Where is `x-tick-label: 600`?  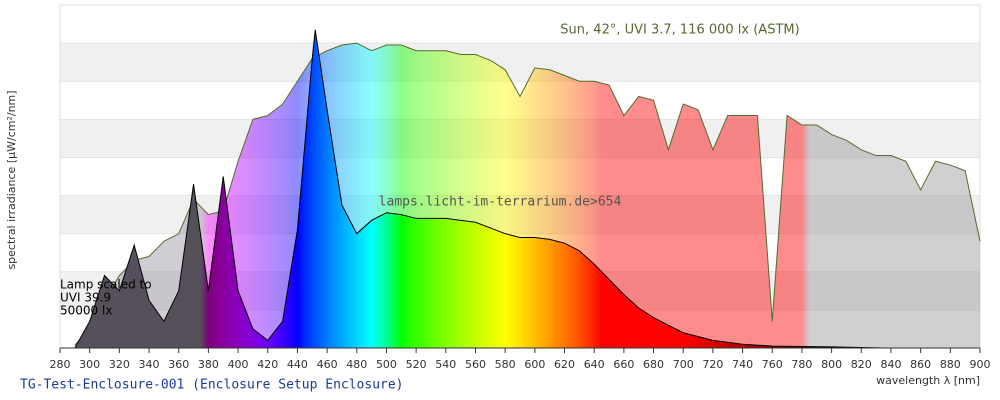
x-tick-label: 600 is located at coordinates (534, 364).